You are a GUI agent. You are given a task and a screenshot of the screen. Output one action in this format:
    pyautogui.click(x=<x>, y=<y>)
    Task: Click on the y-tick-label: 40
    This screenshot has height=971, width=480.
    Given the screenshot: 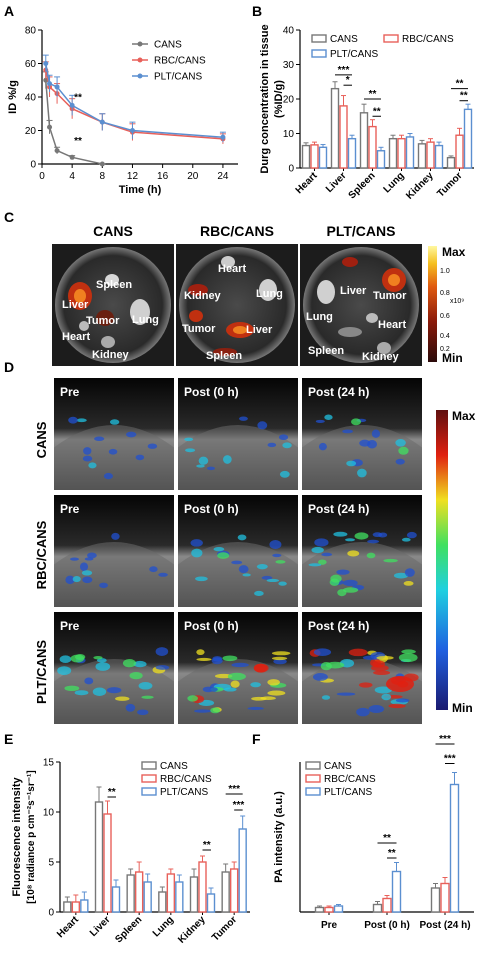 What is the action you would take?
    pyautogui.click(x=31, y=98)
    